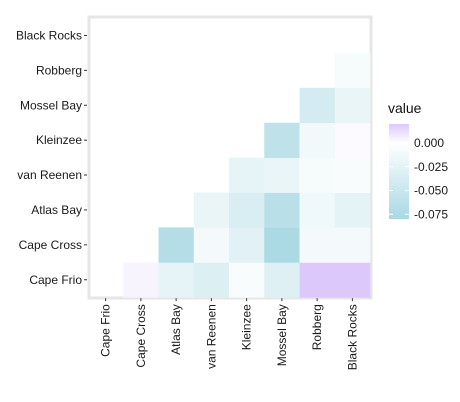 The image size is (460, 402). What do you see at coordinates (49, 35) in the screenshot?
I see `y-tick-label: Black Rocks` at bounding box center [49, 35].